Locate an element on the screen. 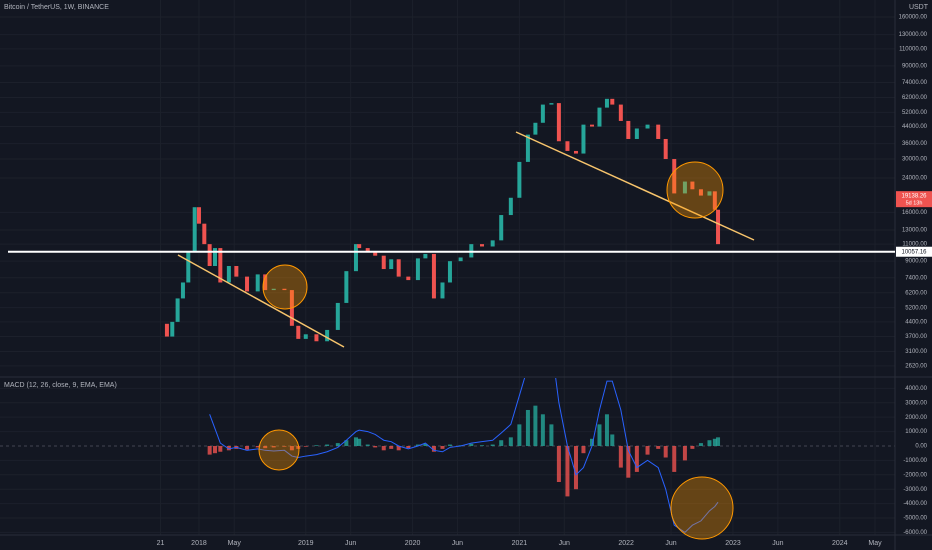  y-tick-label: -3000.00 is located at coordinates (915, 490).